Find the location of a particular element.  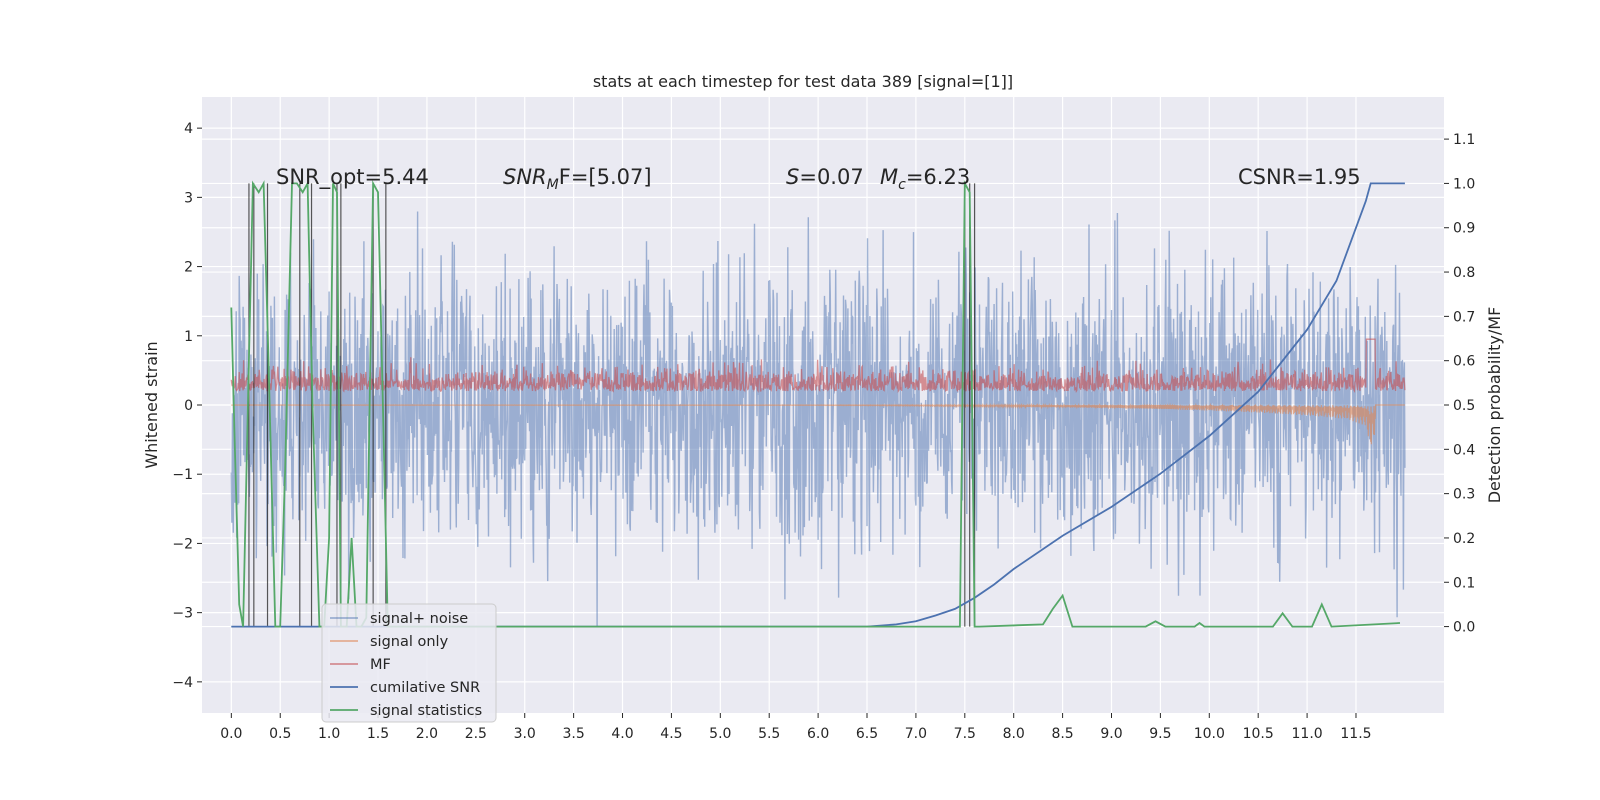

y-tick-label-left: 1 is located at coordinates (188, 337).